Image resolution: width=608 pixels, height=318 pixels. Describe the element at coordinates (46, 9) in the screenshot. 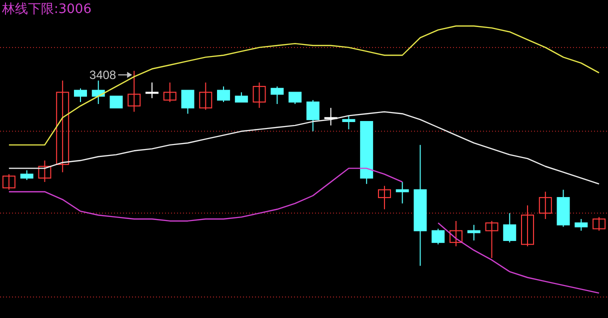

I see `chart-title: 林线下限:3006` at that location.